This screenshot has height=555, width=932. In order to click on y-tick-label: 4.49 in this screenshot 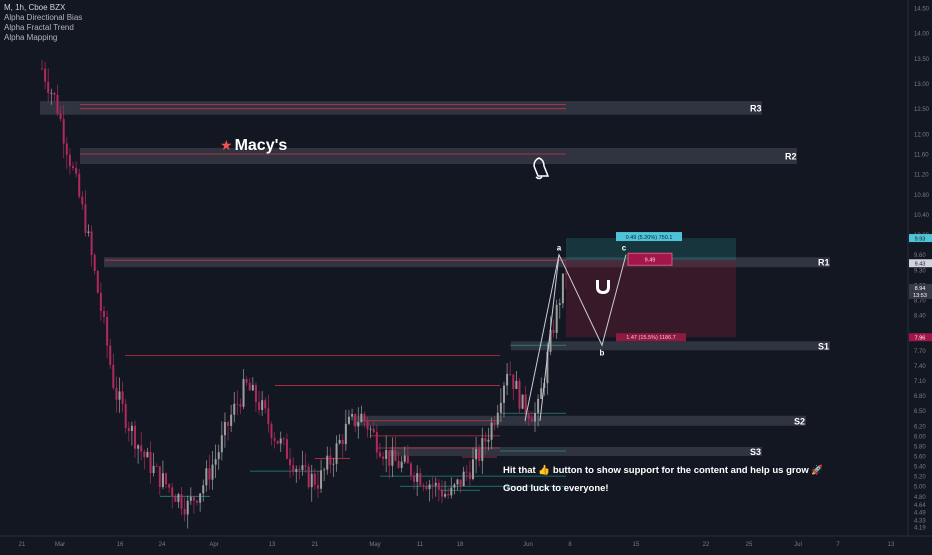, I will do `click(920, 513)`.